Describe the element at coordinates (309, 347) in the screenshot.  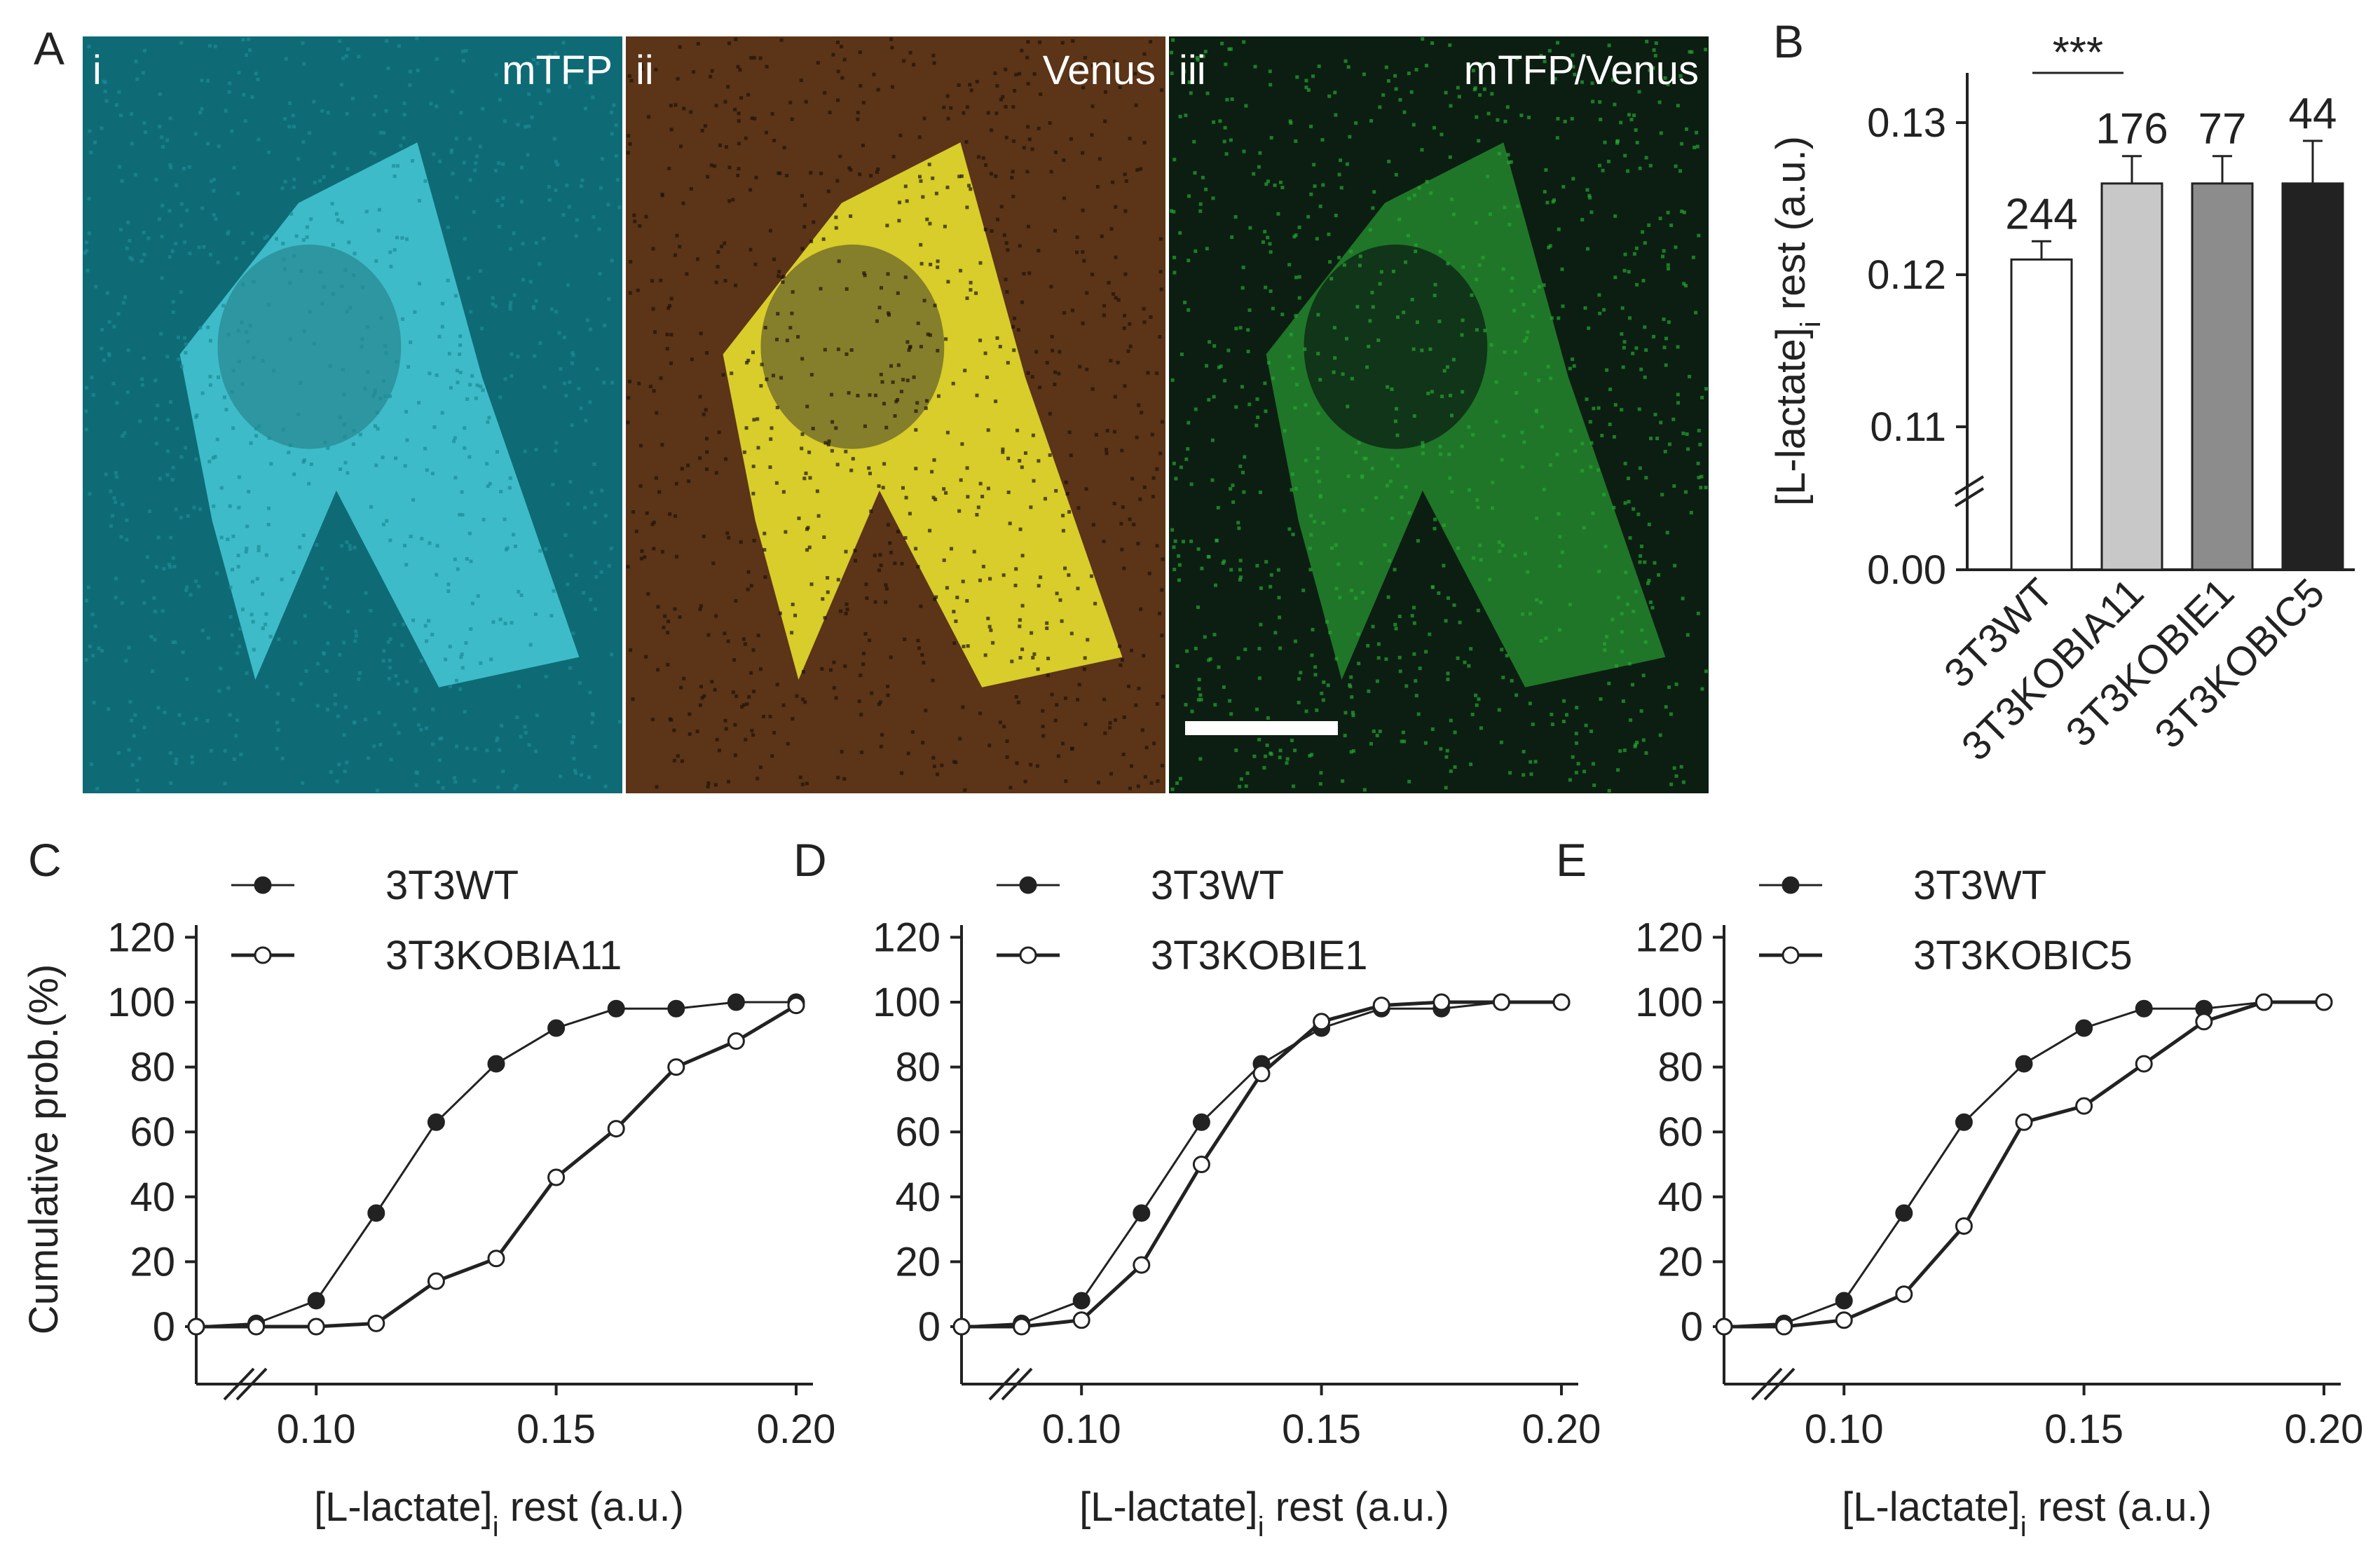
I see `cell-nucleus` at that location.